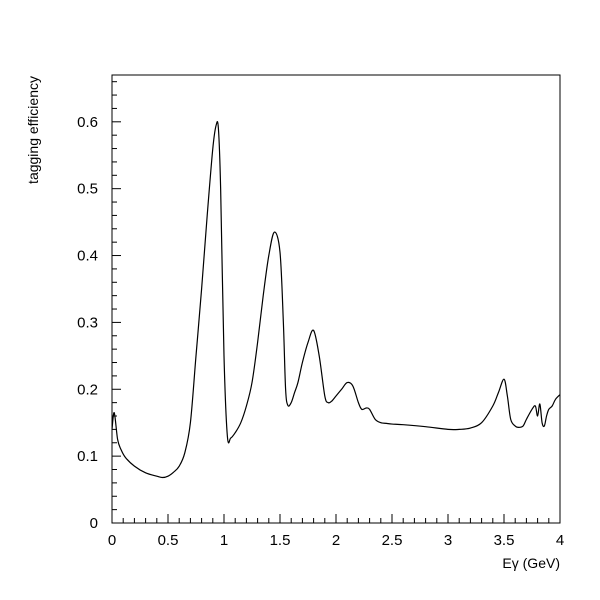 The width and height of the screenshot is (600, 600). I want to click on y-axis-title: tagging efficiency, so click(33, 130).